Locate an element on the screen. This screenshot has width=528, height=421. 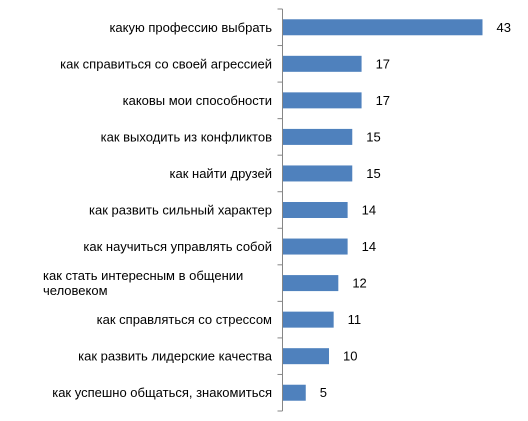
category-label: как развить лидерские качества is located at coordinates (175, 356).